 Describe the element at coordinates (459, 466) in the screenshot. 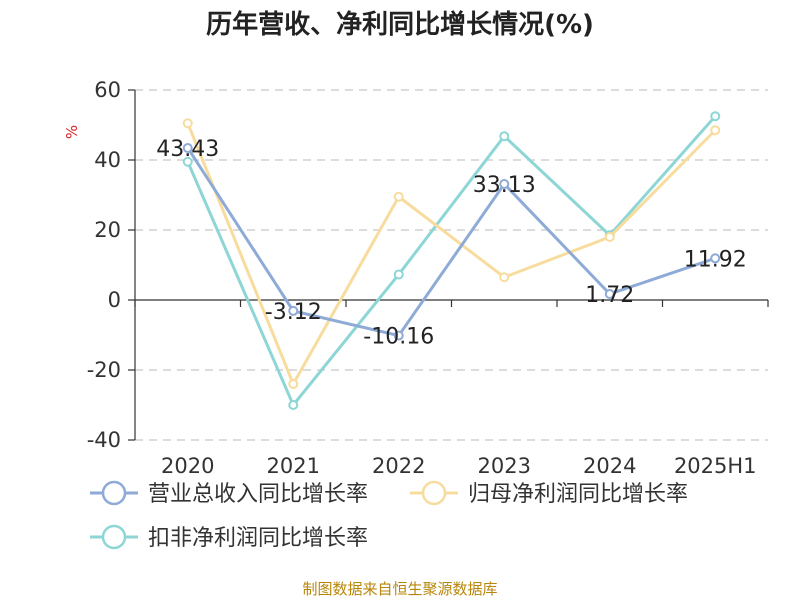

I see `x-tick-labels: 2020 2021 2022 2023 2024 2025H1` at that location.